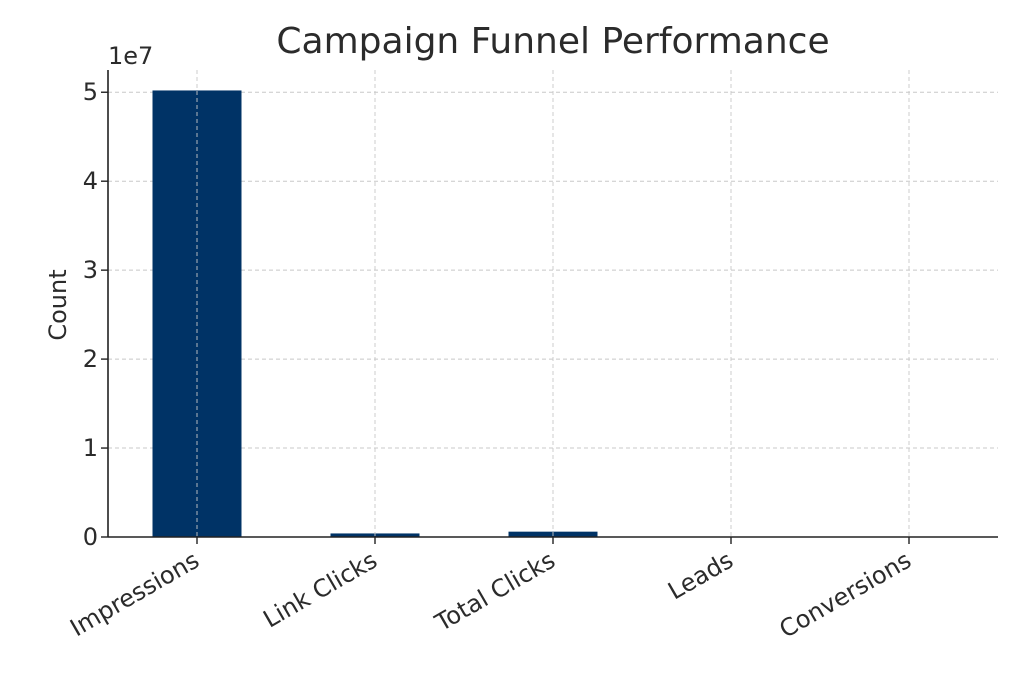  Describe the element at coordinates (58, 304) in the screenshot. I see `y-axis-label: Count` at that location.